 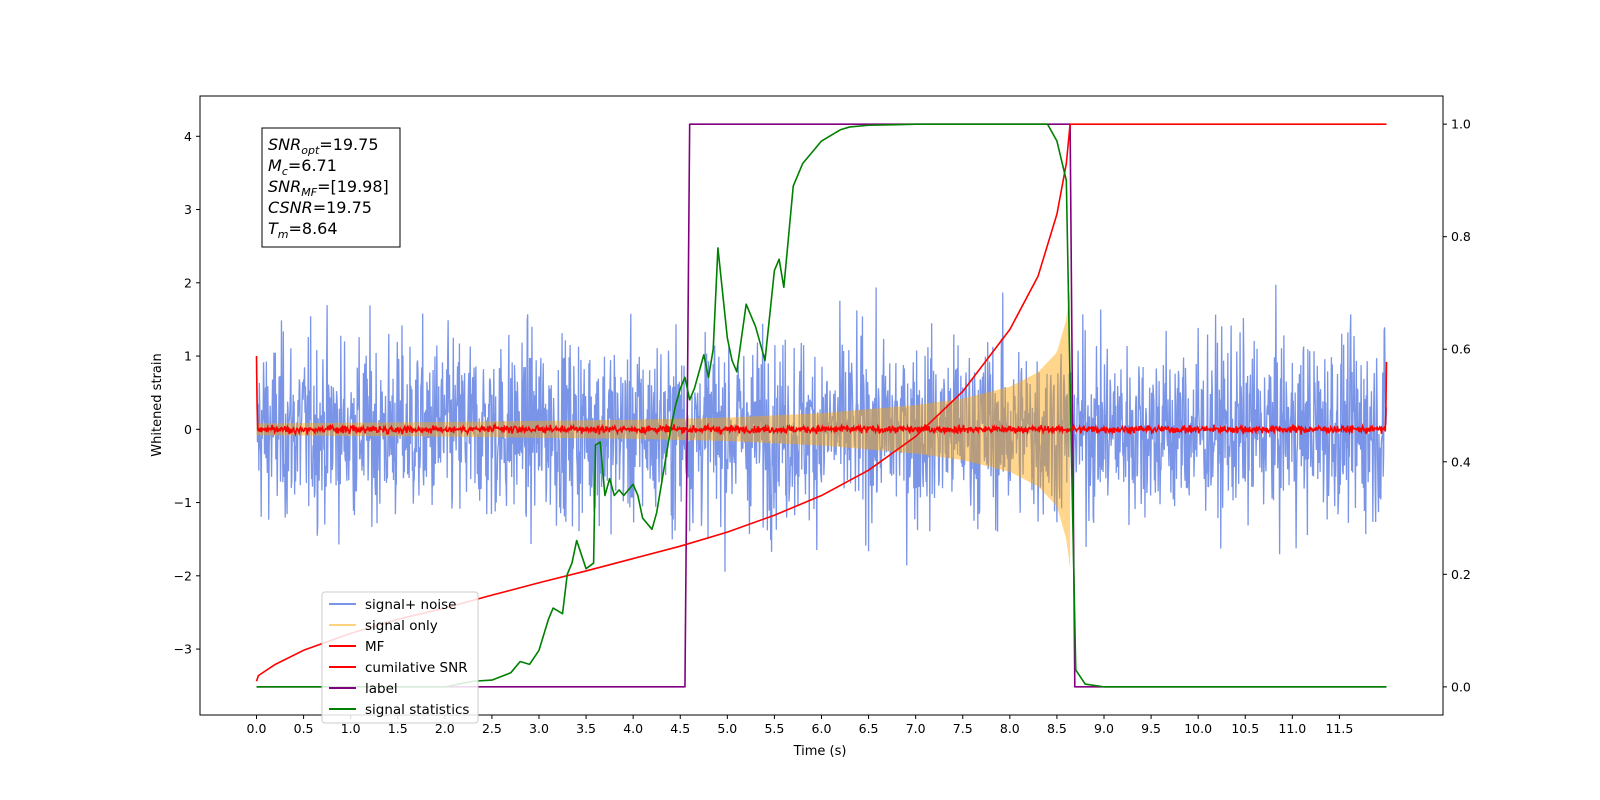 I want to click on y-axis-label: Whitened strain, so click(x=157, y=404).